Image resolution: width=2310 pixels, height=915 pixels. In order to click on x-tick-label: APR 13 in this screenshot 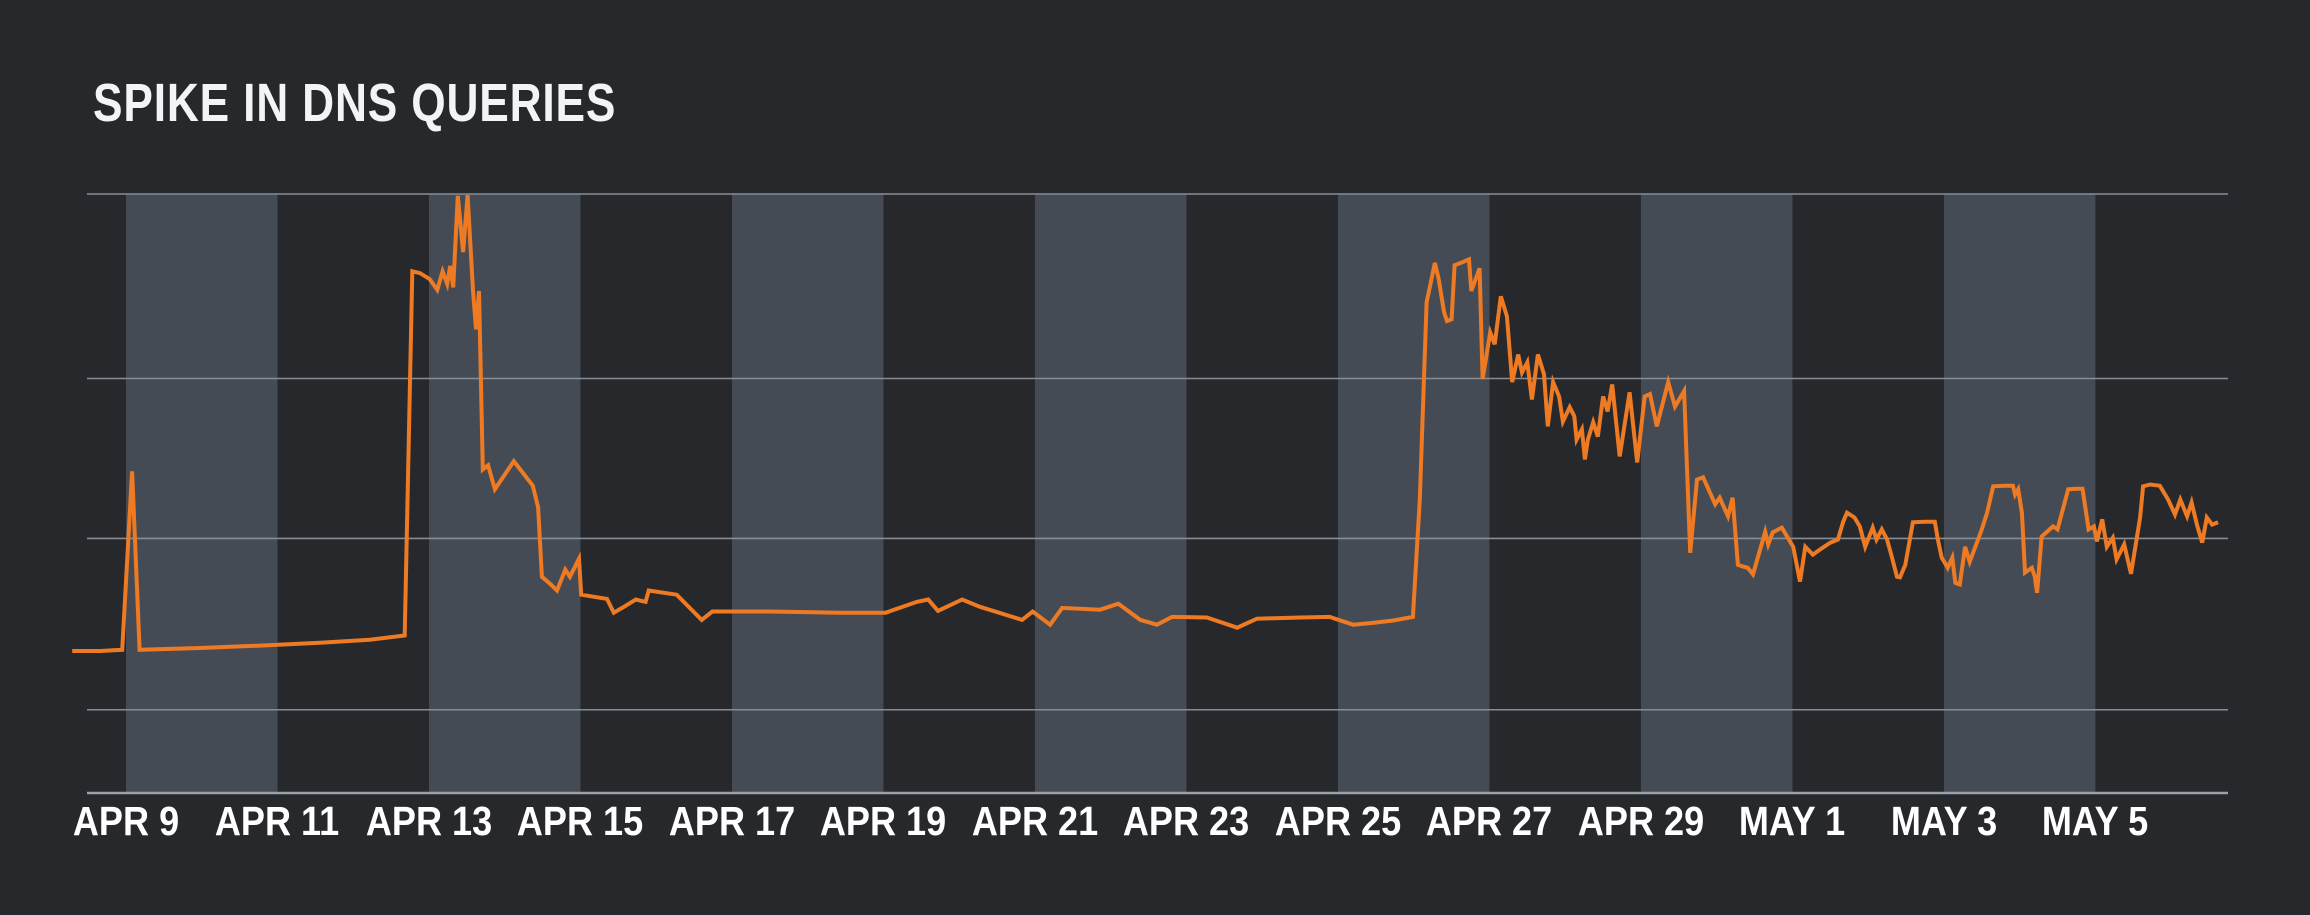, I will do `click(429, 821)`.